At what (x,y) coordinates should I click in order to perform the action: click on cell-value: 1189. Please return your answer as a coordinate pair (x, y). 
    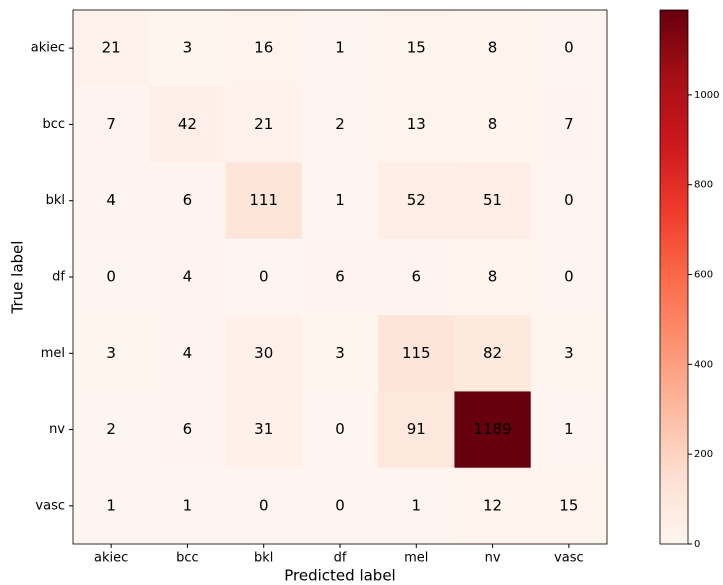
    Looking at the image, I should click on (492, 429).